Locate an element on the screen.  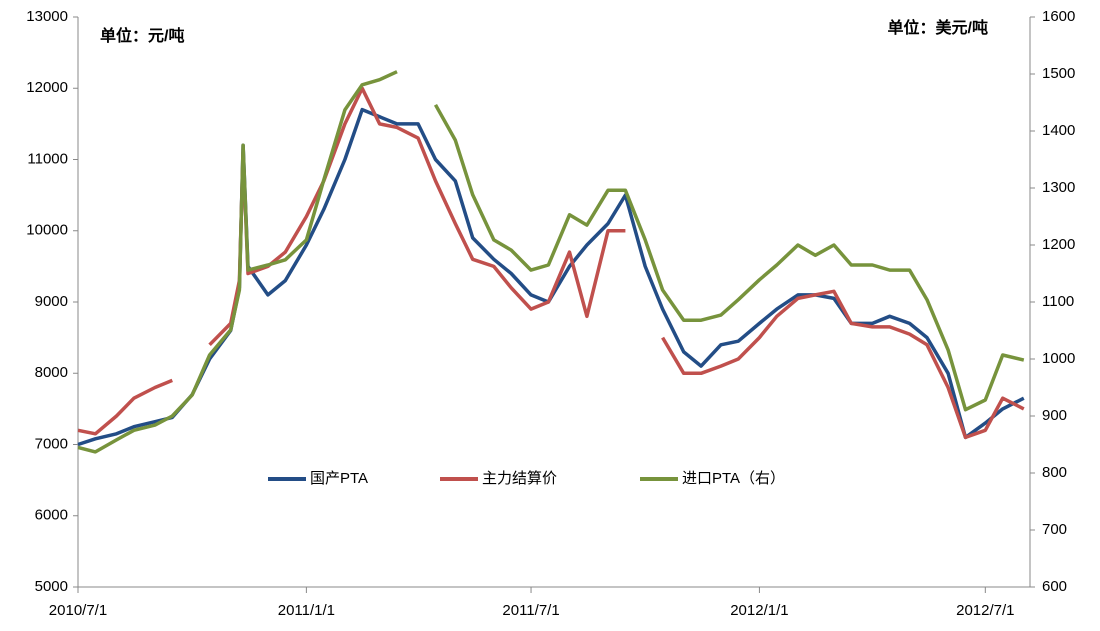
x-tick-label: 2012/7/1 is located at coordinates (985, 610).